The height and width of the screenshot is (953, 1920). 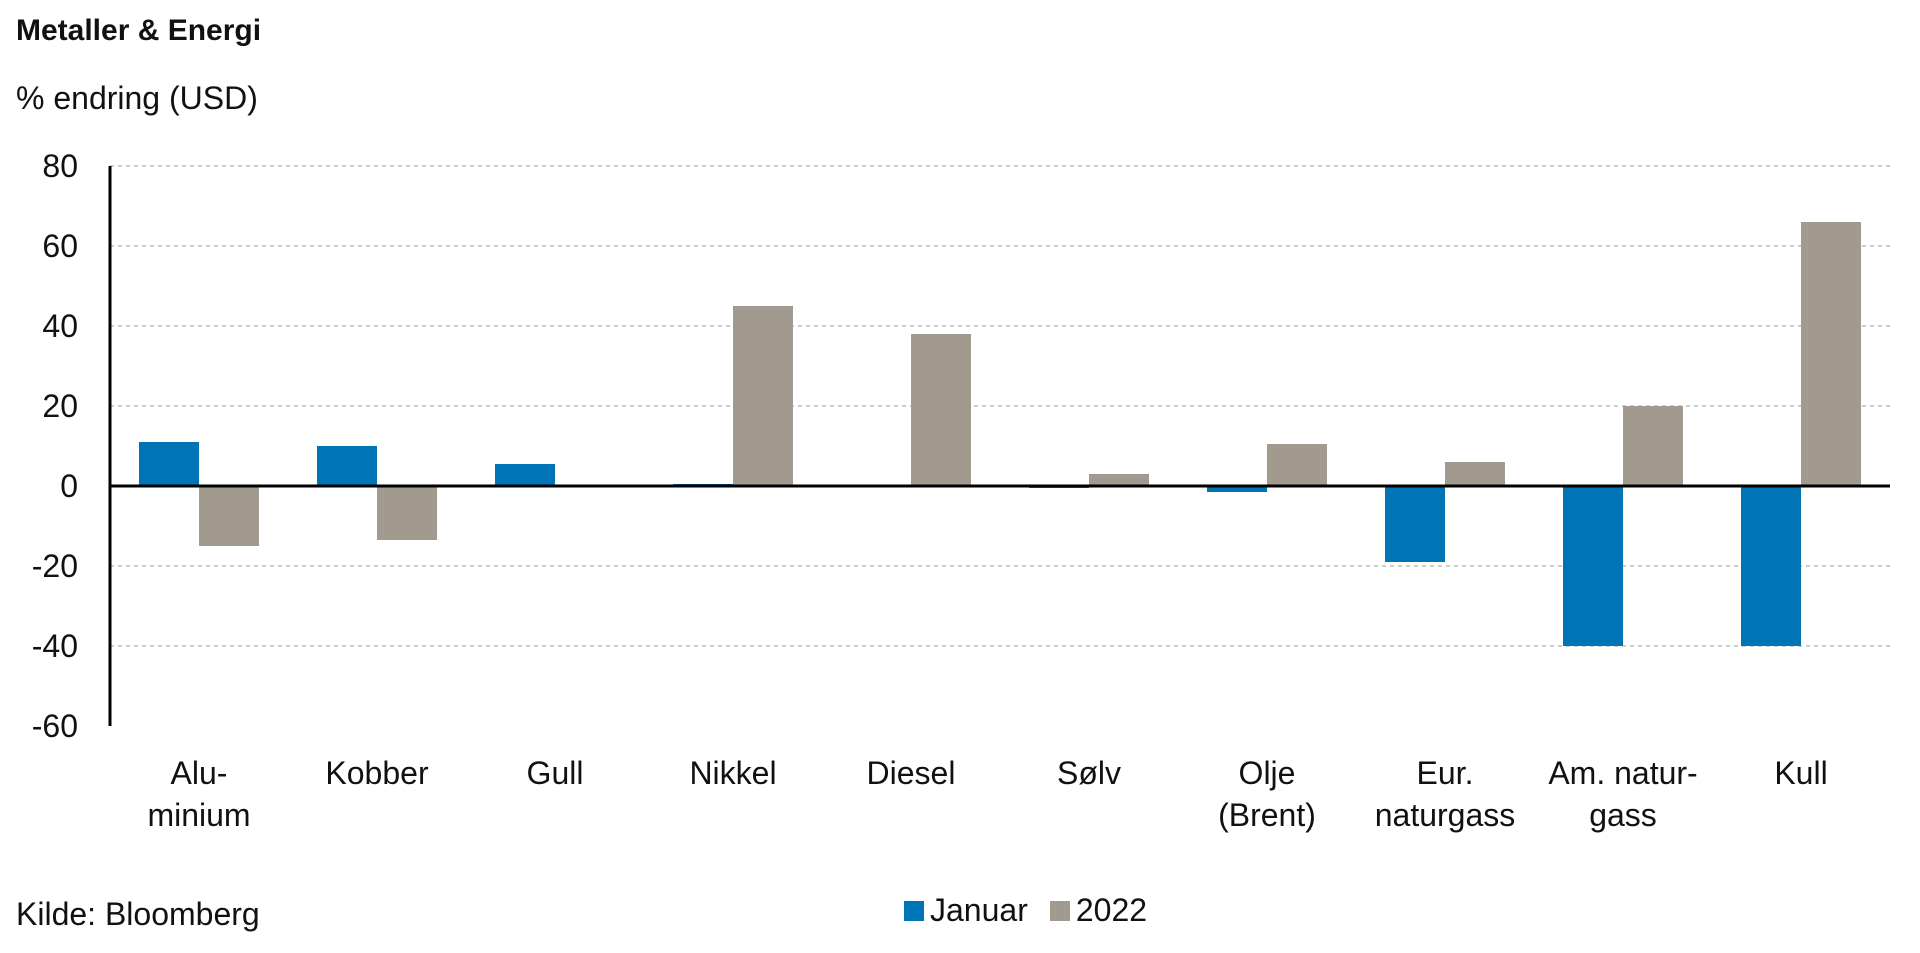 What do you see at coordinates (60, 246) in the screenshot?
I see `y-tick-label: 60` at bounding box center [60, 246].